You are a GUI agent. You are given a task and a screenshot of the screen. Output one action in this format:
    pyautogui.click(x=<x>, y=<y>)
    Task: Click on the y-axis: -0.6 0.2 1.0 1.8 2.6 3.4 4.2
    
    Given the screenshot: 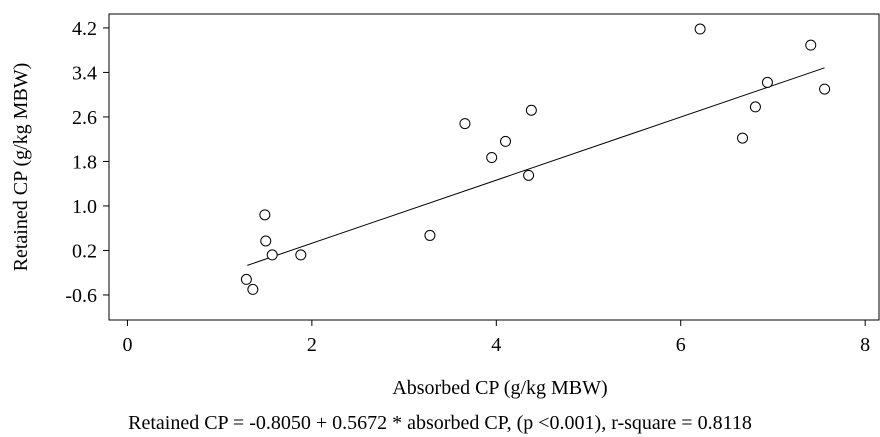 What is the action you would take?
    pyautogui.click(x=87, y=162)
    